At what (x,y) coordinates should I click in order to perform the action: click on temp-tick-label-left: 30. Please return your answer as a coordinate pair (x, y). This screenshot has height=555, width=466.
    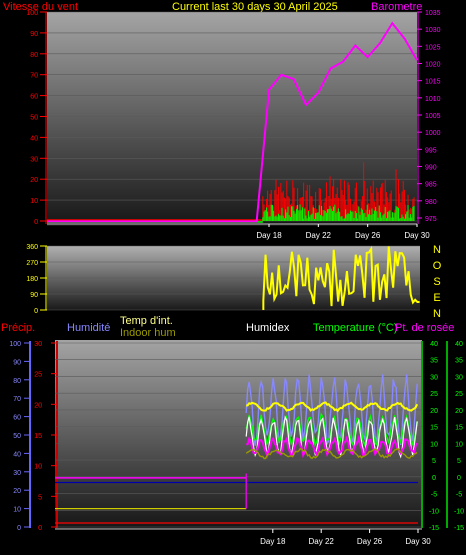
    Looking at the image, I should click on (434, 377).